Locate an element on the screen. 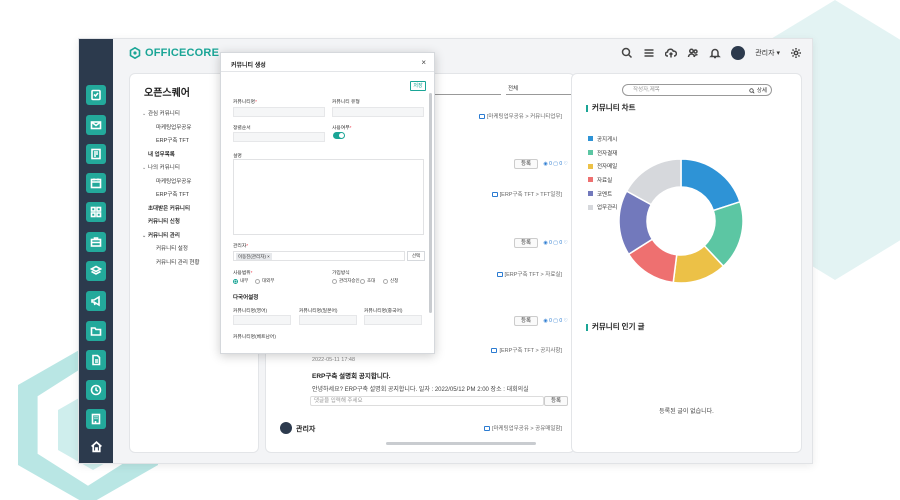  admin-tag: 이동진(관리자) × is located at coordinates (254, 256).